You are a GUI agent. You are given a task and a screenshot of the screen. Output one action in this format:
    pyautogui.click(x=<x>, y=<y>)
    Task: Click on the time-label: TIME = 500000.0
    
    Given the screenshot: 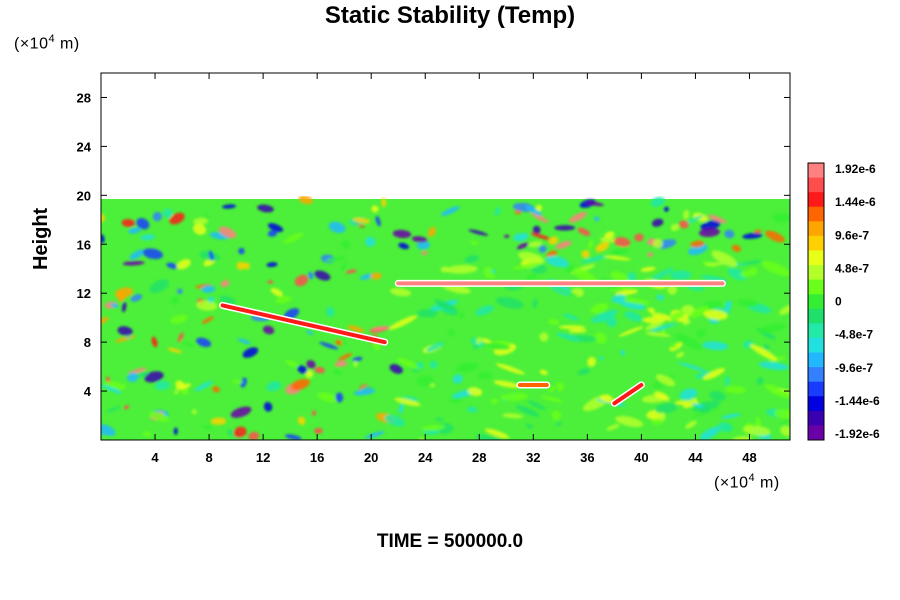 What is the action you would take?
    pyautogui.click(x=450, y=541)
    